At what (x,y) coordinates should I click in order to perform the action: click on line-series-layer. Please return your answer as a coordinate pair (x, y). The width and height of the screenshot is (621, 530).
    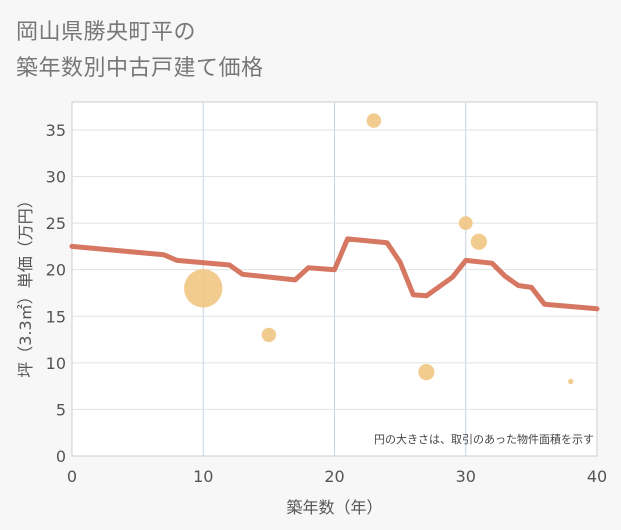
    Looking at the image, I should click on (334, 274).